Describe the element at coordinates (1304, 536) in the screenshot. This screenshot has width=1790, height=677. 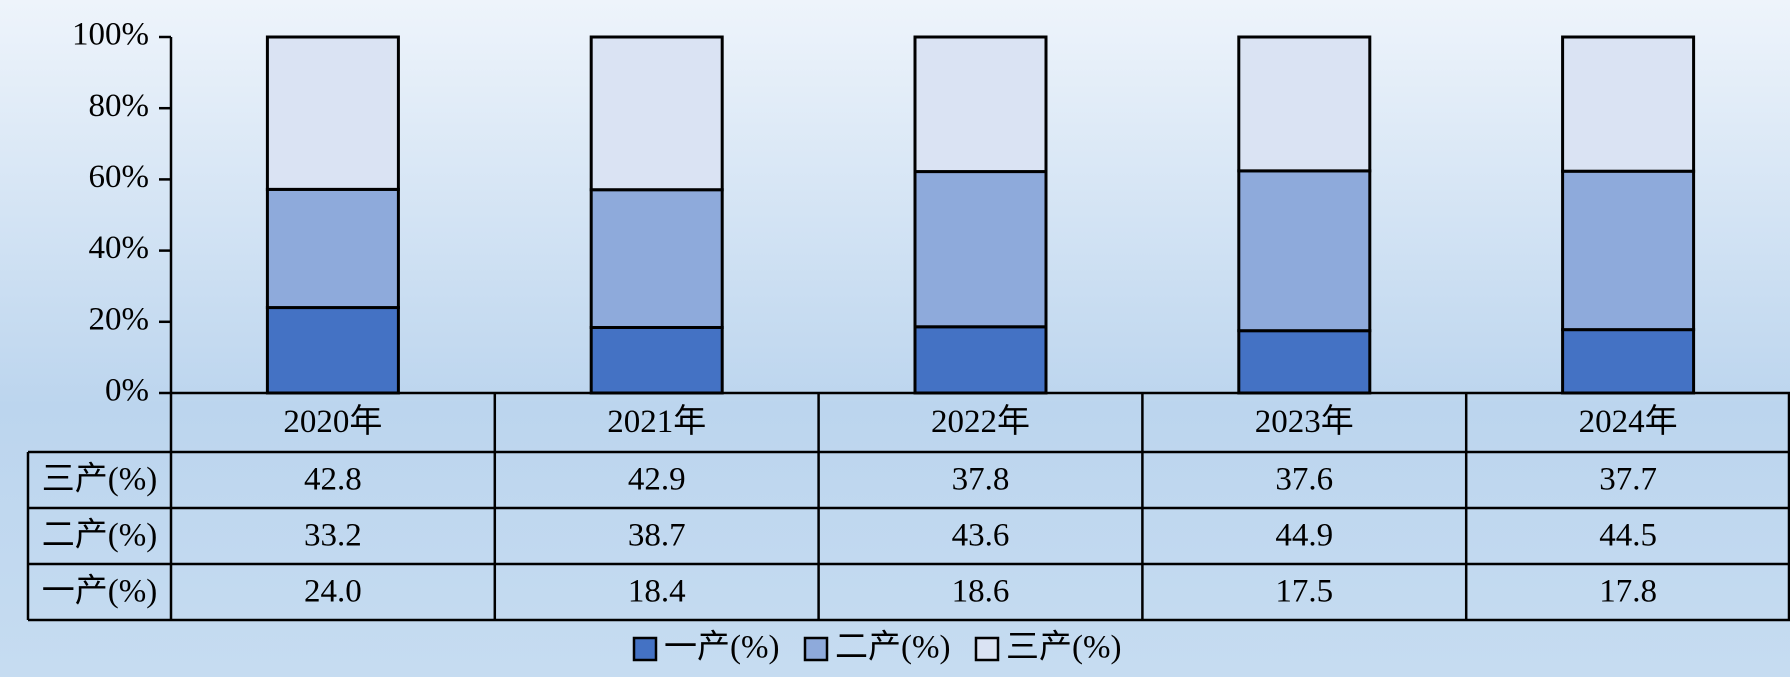
I see `table-value: 44.9` at that location.